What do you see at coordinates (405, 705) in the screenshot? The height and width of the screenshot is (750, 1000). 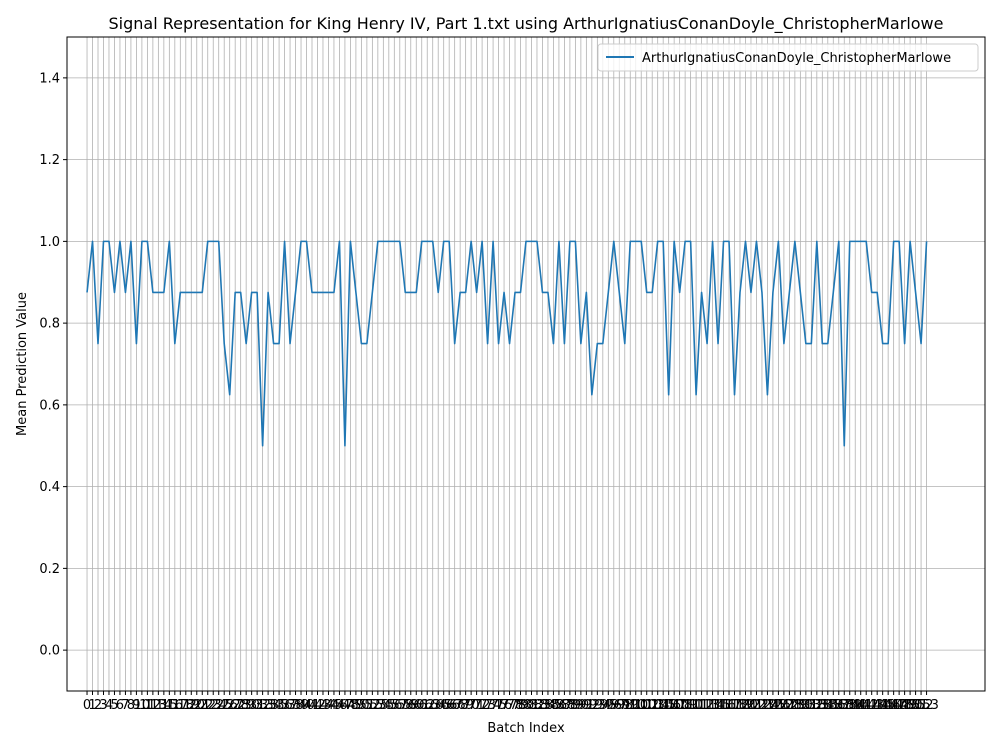 I see `x-tick-label: 58` at bounding box center [405, 705].